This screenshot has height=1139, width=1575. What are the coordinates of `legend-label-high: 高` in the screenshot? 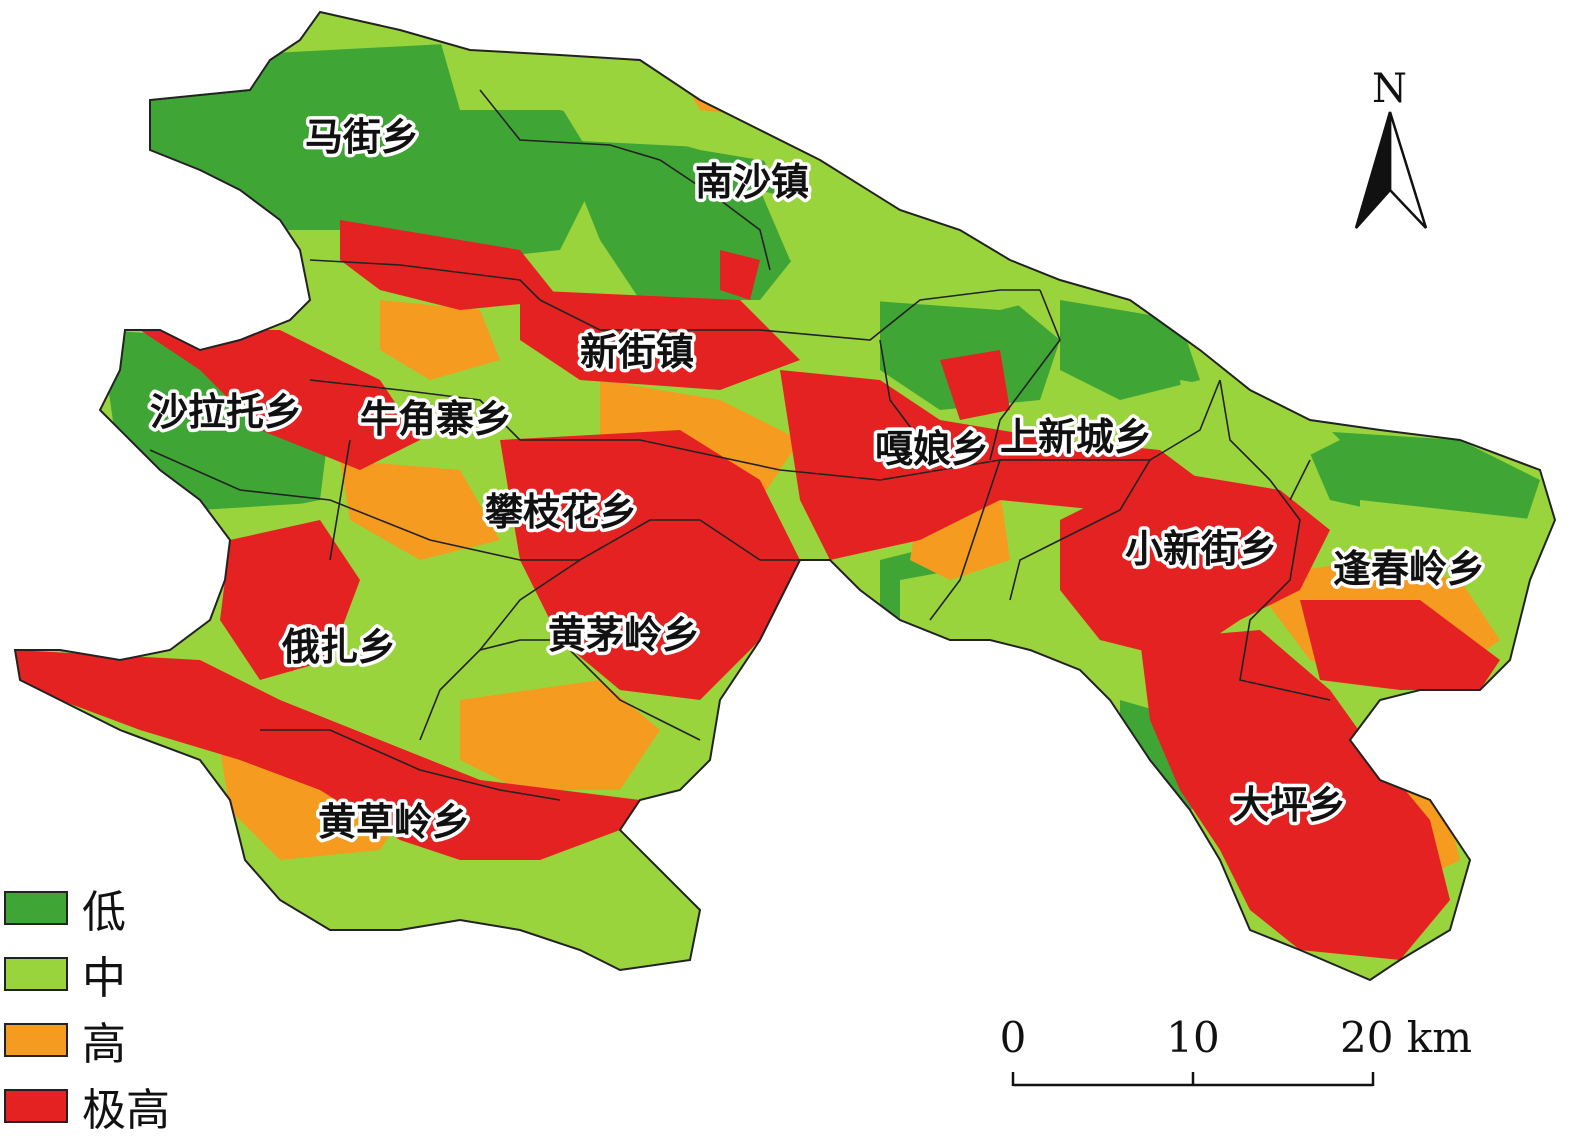 It's located at (104, 1044).